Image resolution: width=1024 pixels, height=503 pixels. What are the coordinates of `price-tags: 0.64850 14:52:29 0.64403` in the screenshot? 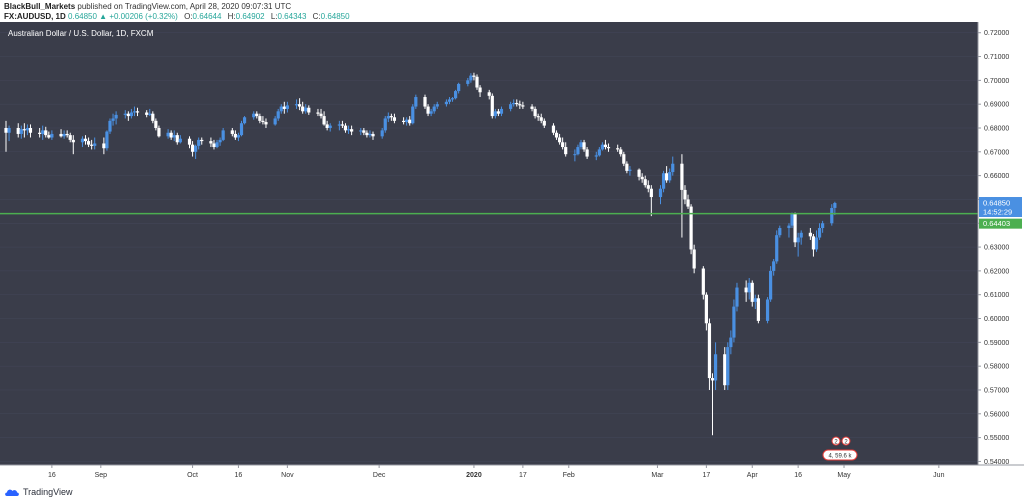 It's located at (1000, 213).